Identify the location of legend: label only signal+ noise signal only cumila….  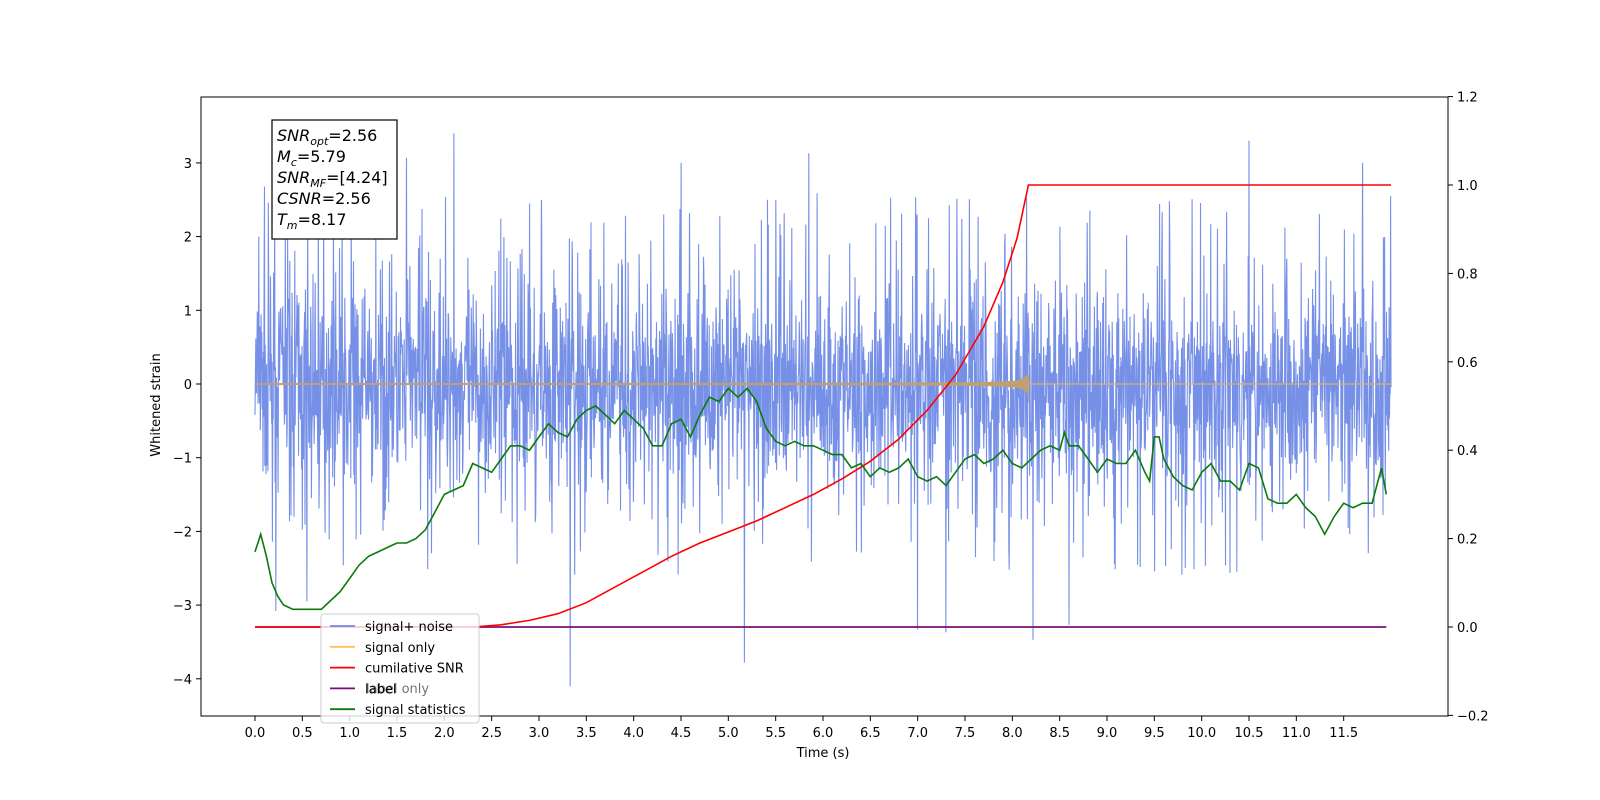
(400, 668).